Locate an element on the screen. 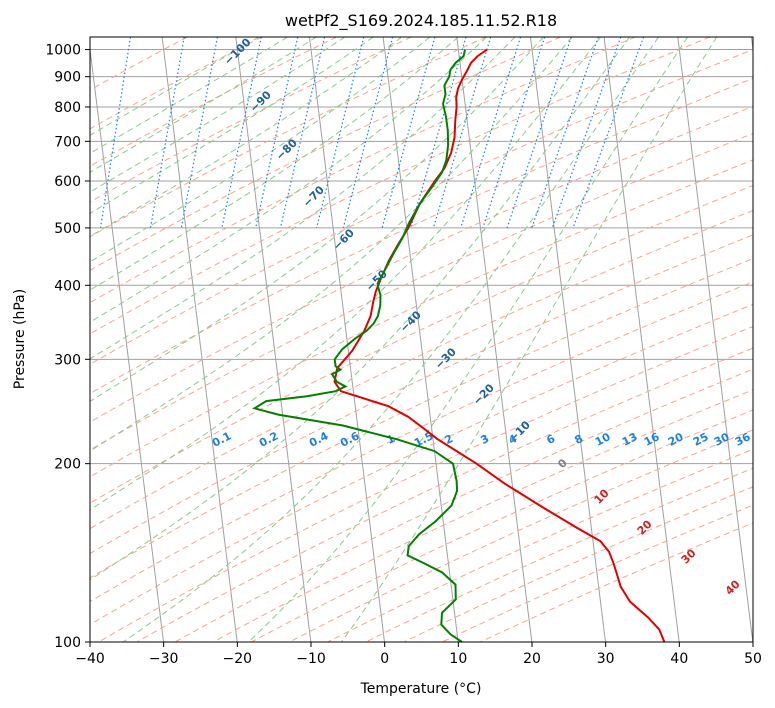  y-tick-label: 600 is located at coordinates (67, 182).